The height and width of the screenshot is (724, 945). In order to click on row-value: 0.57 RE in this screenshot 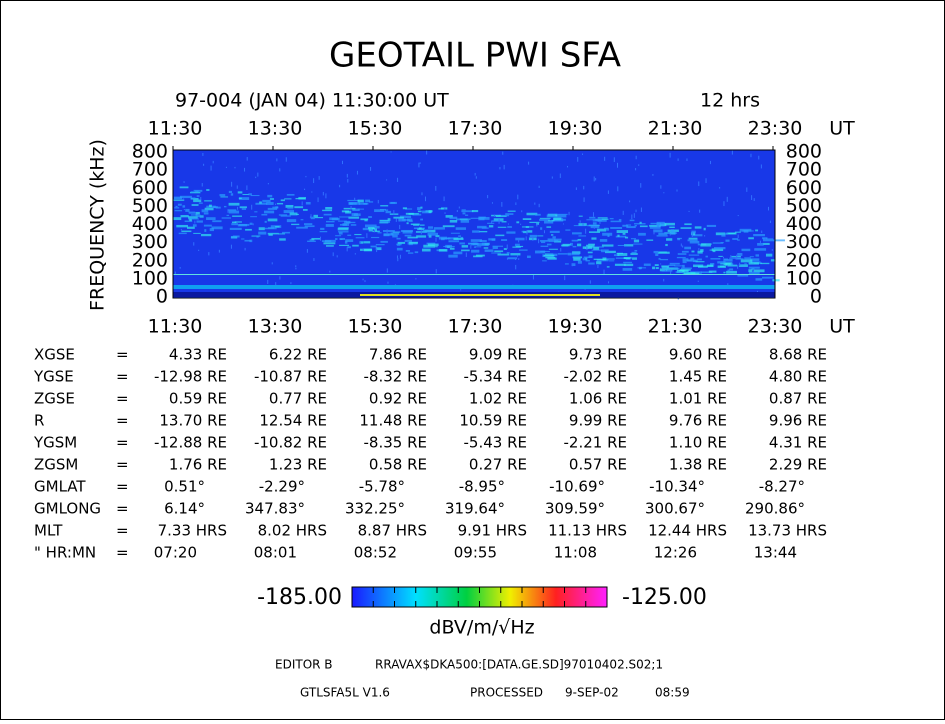, I will do `click(598, 465)`.